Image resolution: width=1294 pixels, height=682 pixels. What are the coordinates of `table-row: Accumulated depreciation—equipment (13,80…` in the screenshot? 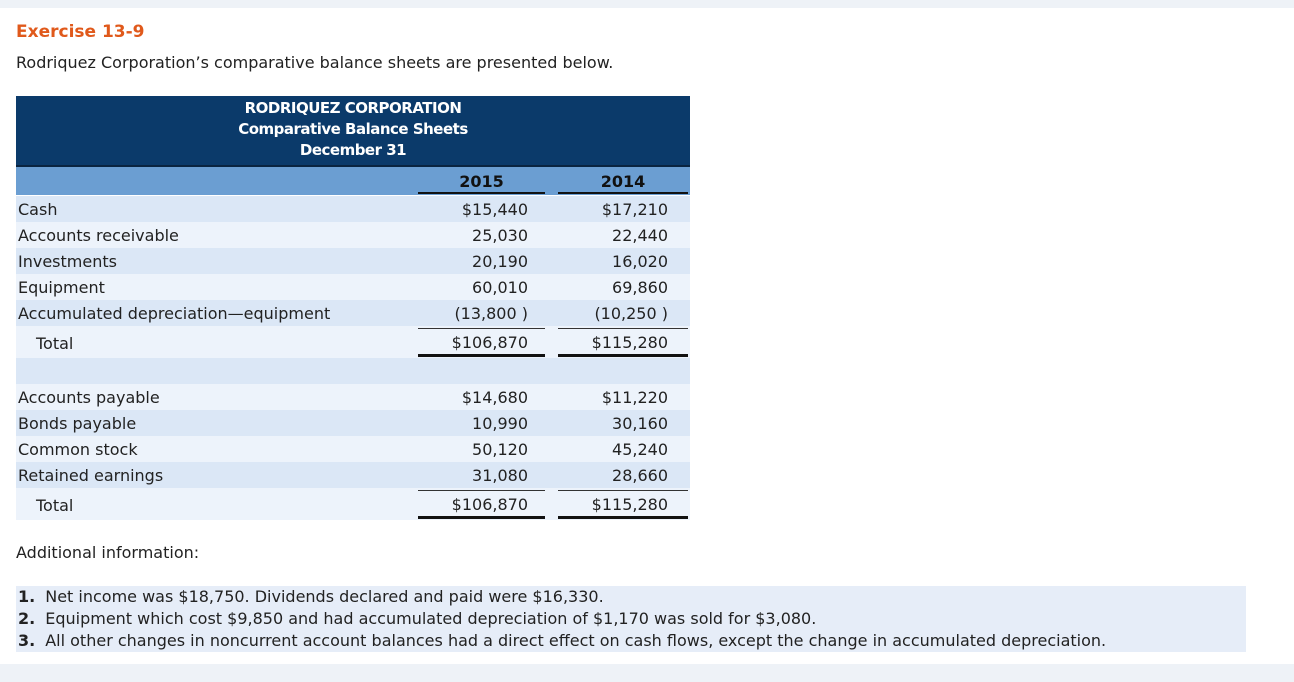 It's located at (353, 313).